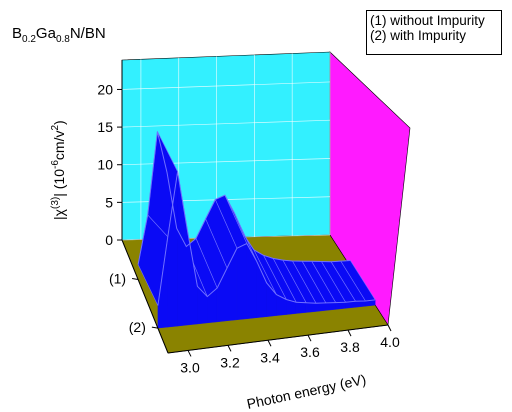 The height and width of the screenshot is (412, 512). What do you see at coordinates (278, 339) in the screenshot?
I see `x-axis-line` at bounding box center [278, 339].